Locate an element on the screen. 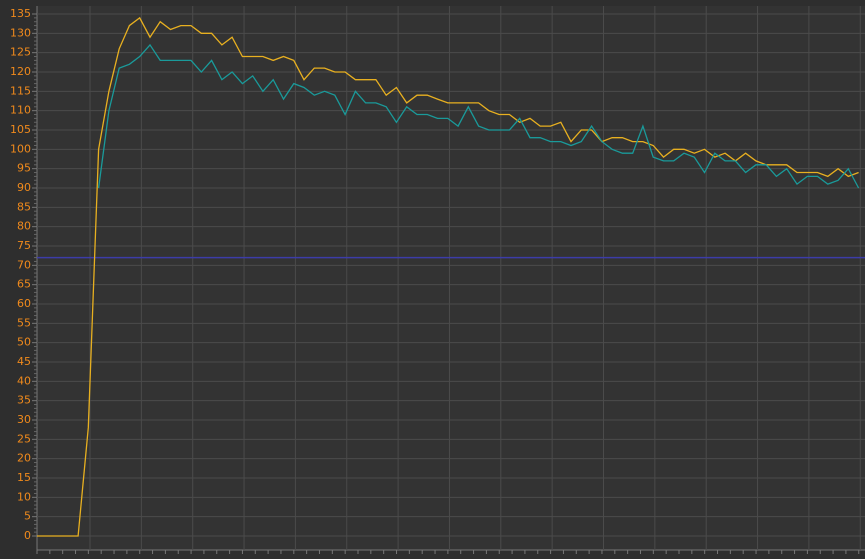 The height and width of the screenshot is (559, 865). y-tick-label: 55 is located at coordinates (24, 322).